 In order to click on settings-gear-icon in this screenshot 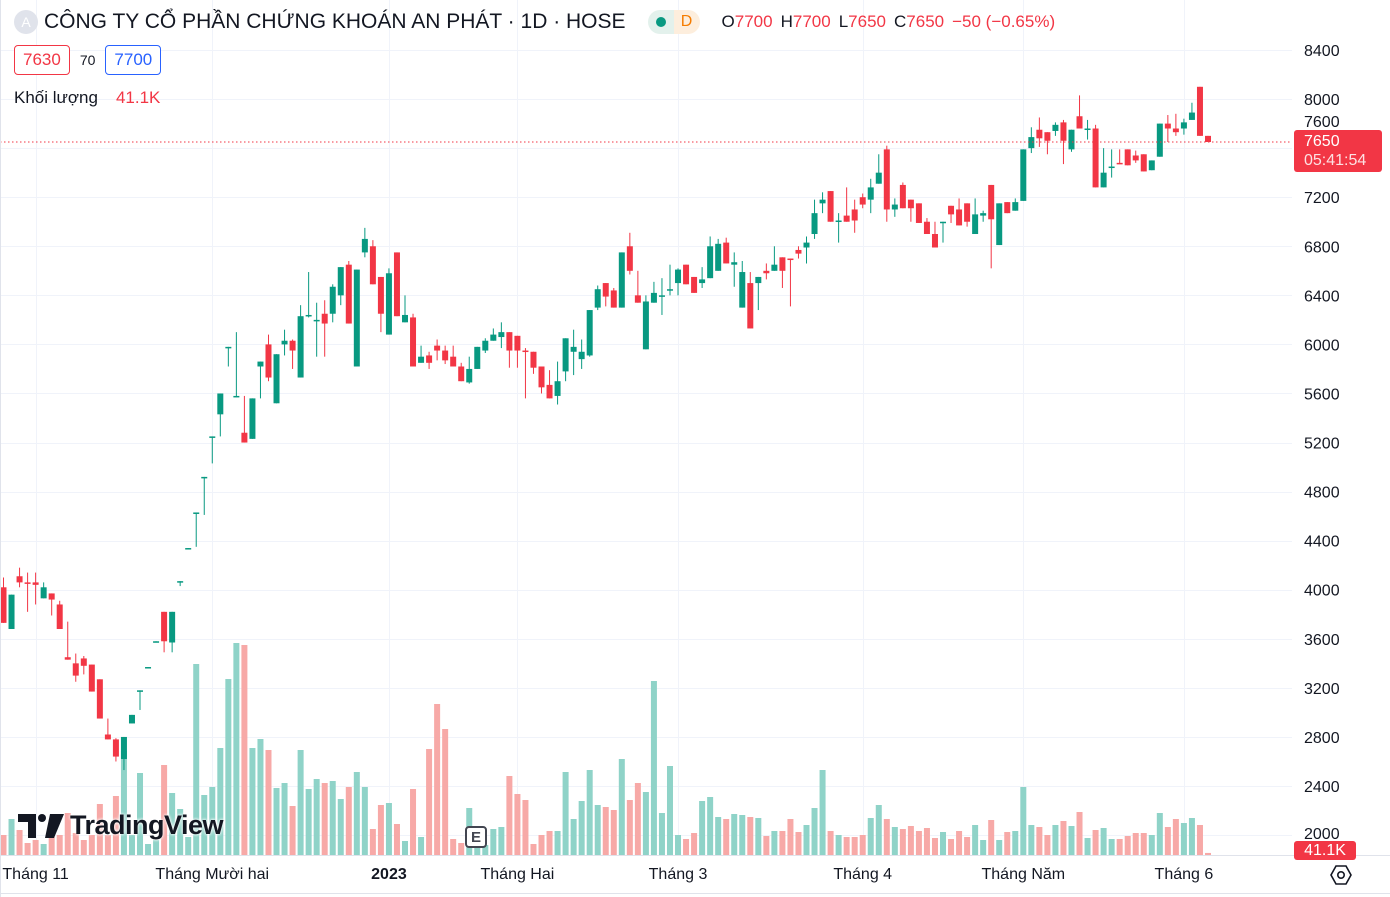, I will do `click(1341, 875)`.